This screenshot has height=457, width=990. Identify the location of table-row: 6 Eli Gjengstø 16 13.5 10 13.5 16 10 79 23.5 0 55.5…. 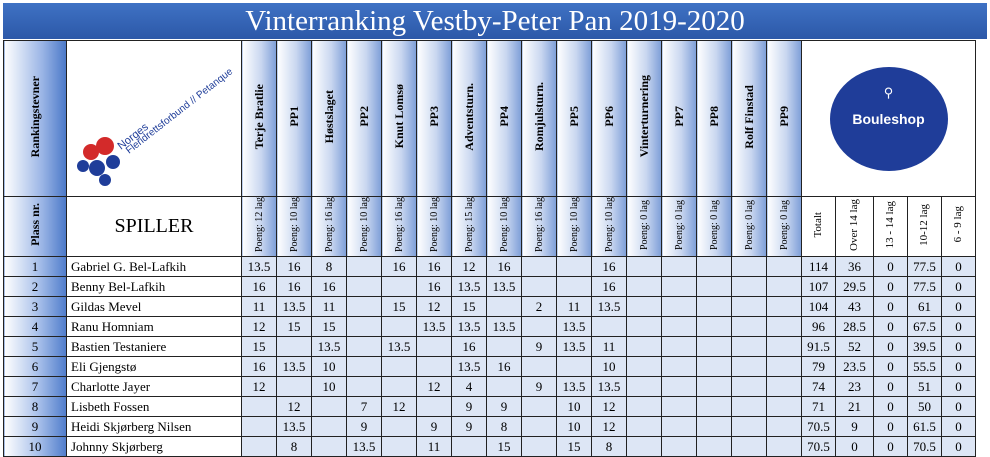
(489, 366).